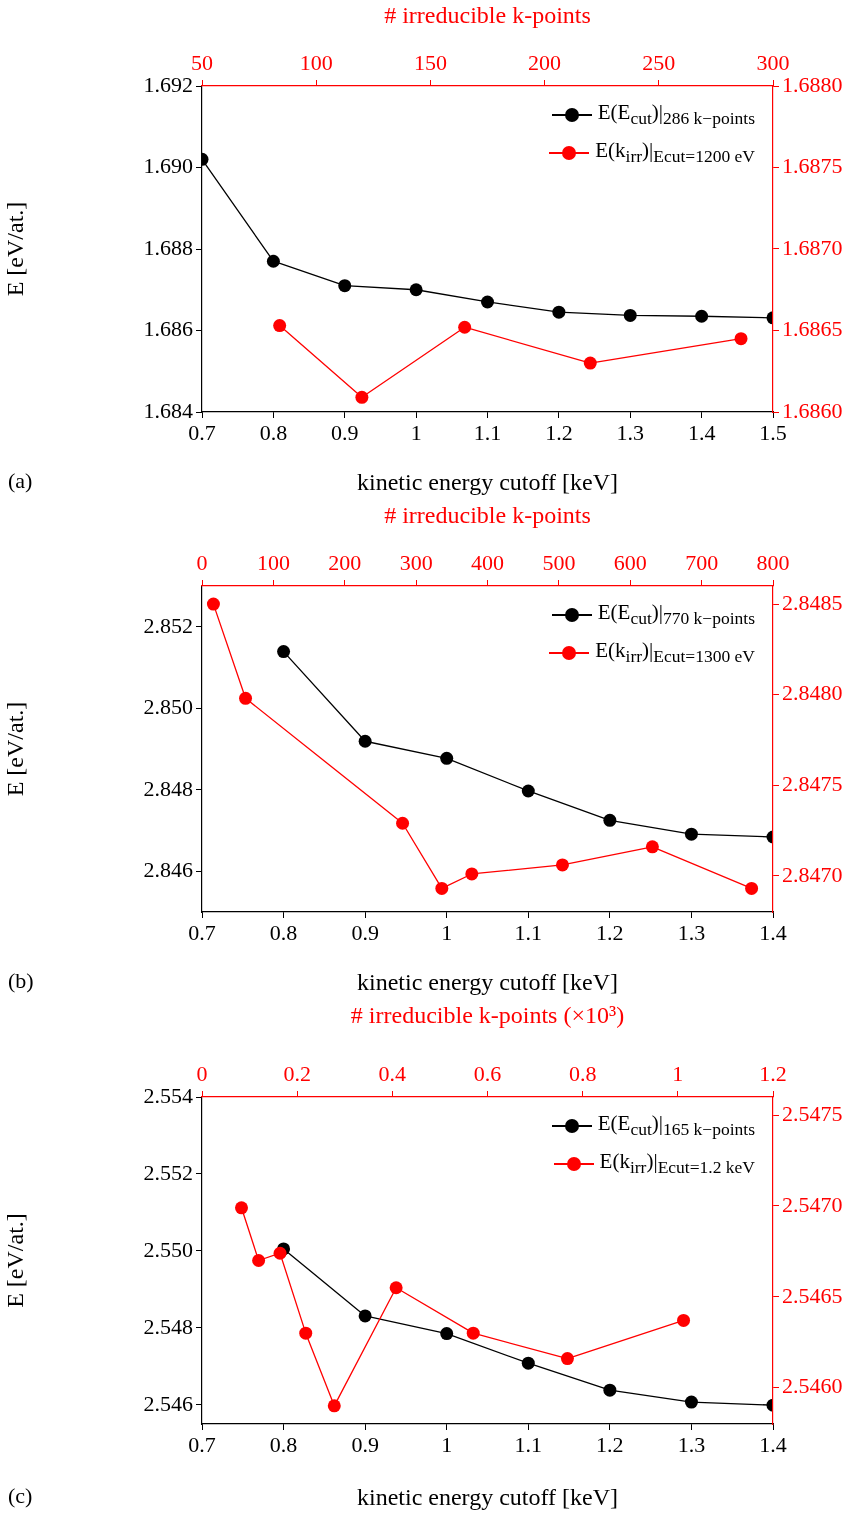 Image resolution: width=866 pixels, height=1515 pixels. Describe the element at coordinates (430, 62) in the screenshot. I see `x-tick-label: 150` at that location.